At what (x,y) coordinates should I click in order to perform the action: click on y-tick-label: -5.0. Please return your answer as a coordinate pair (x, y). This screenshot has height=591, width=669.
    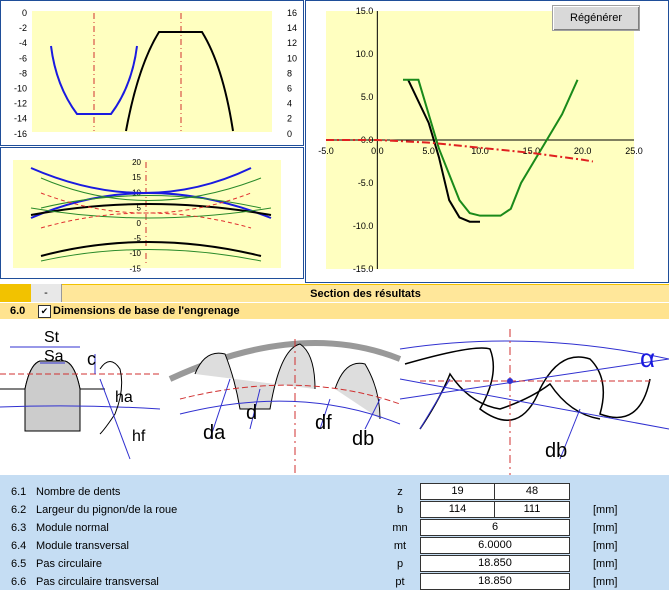
    Looking at the image, I should click on (366, 183).